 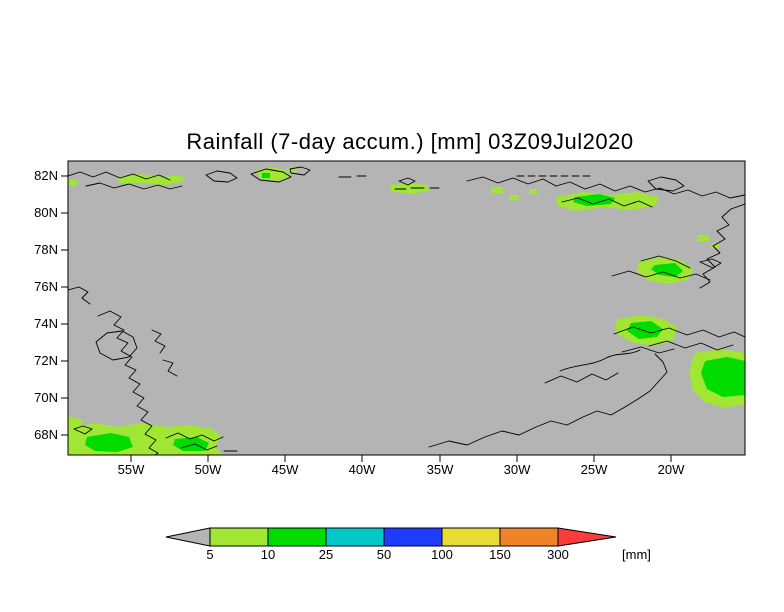 What do you see at coordinates (517, 469) in the screenshot?
I see `lon-label-30w: 30W` at bounding box center [517, 469].